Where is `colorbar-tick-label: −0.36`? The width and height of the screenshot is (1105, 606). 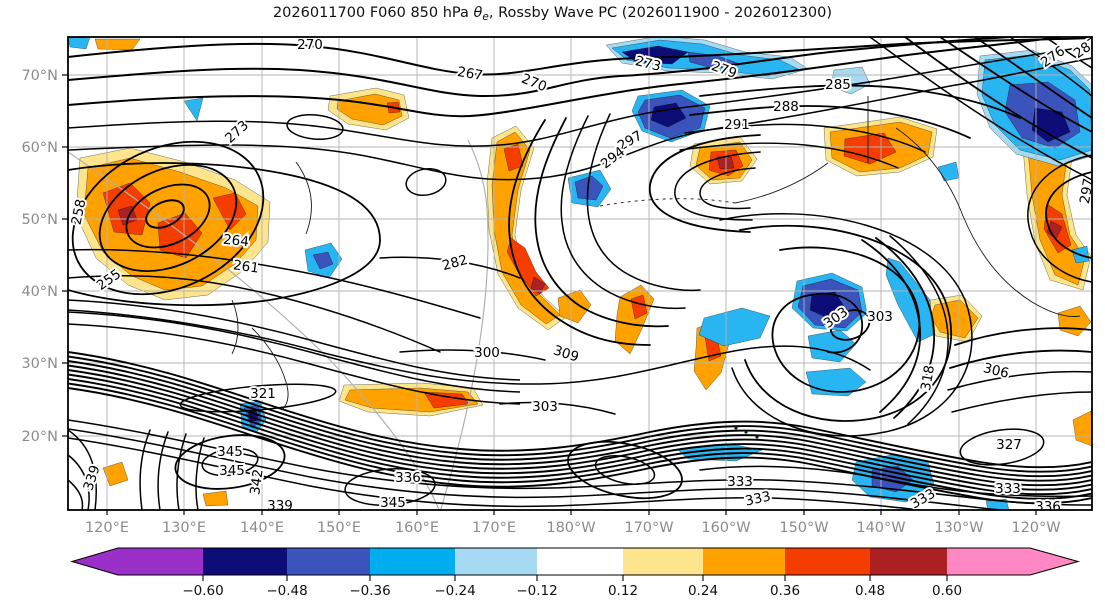 colorbar-tick-label: −0.36 is located at coordinates (369, 591).